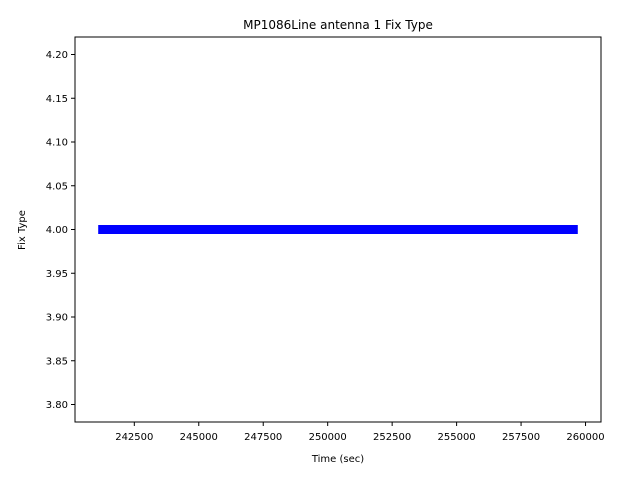 The width and height of the screenshot is (640, 484). I want to click on x-tick-label: 255000, so click(457, 437).